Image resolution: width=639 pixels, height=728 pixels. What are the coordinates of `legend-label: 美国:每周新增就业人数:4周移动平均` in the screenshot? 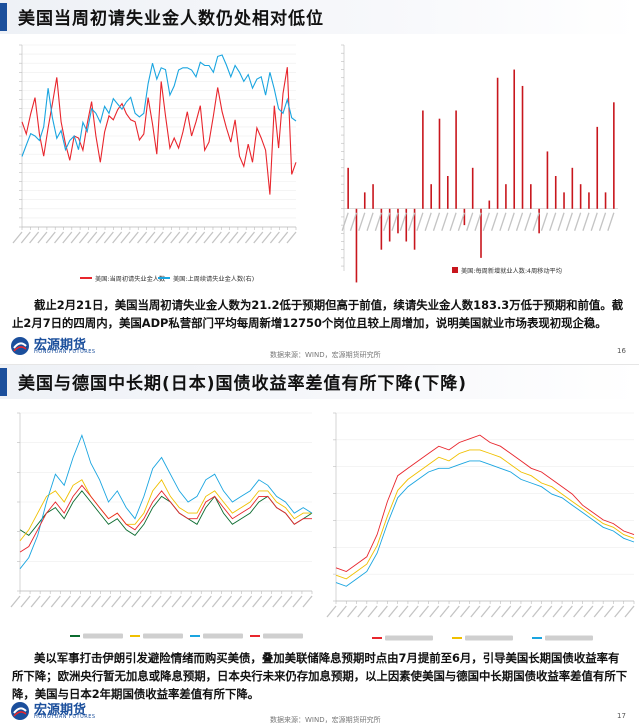 It's located at (511, 271).